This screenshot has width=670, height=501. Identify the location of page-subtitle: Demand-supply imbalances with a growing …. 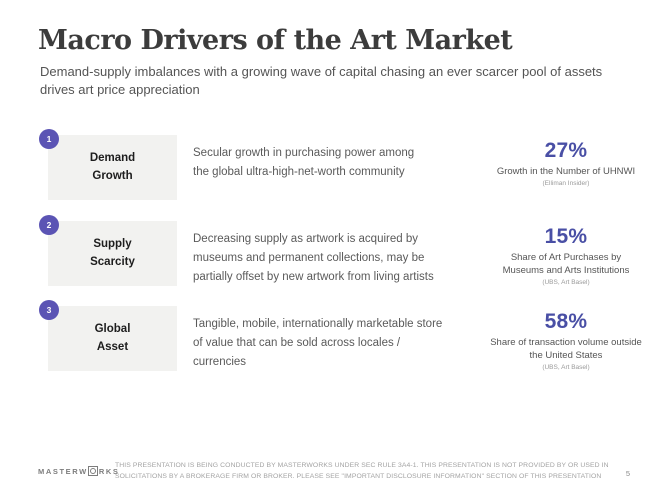
(321, 81).